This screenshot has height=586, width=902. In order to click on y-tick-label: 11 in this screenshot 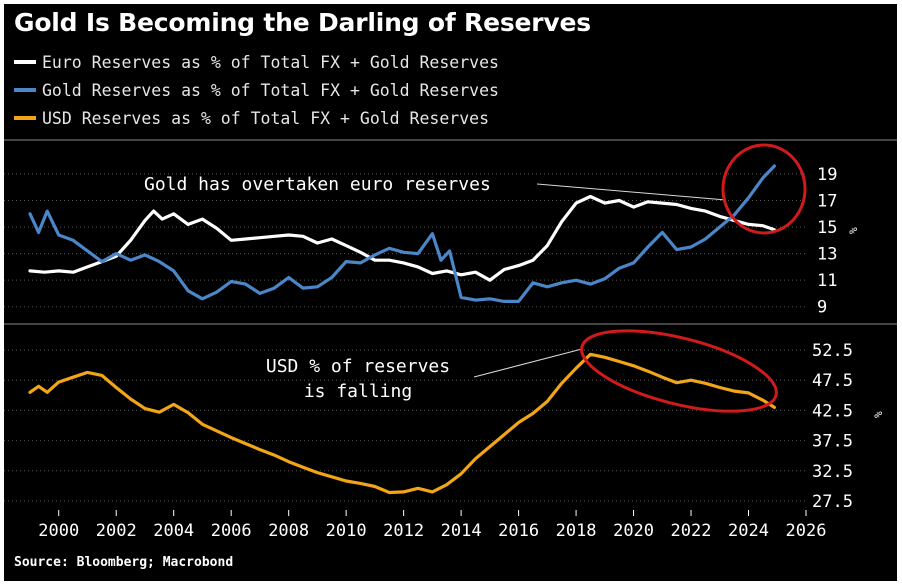, I will do `click(827, 281)`.